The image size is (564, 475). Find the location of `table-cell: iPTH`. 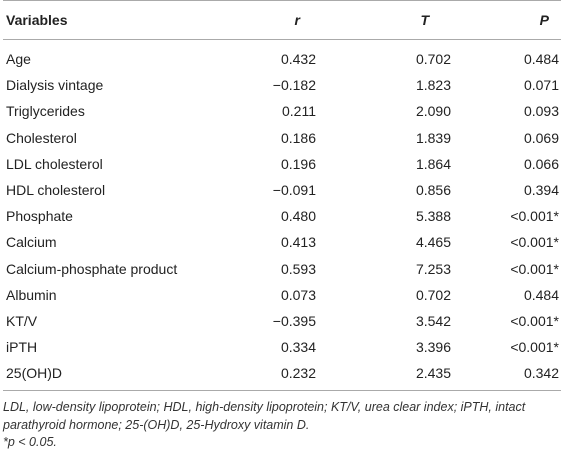

table-cell: iPTH is located at coordinates (22, 347).